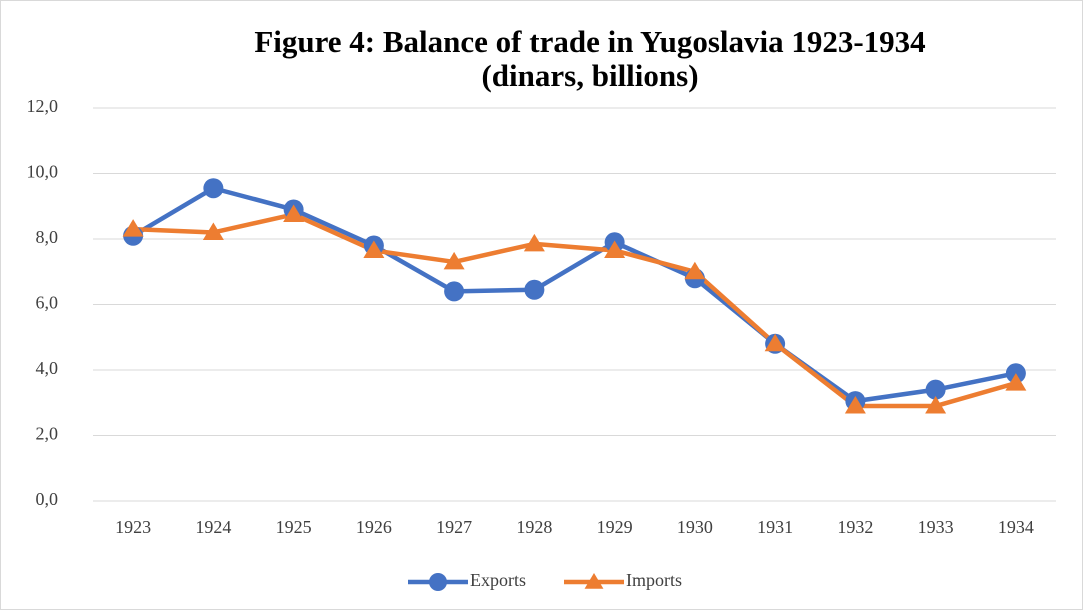  What do you see at coordinates (589, 75) in the screenshot?
I see `chart-subtitle: (dinars, billions)` at bounding box center [589, 75].